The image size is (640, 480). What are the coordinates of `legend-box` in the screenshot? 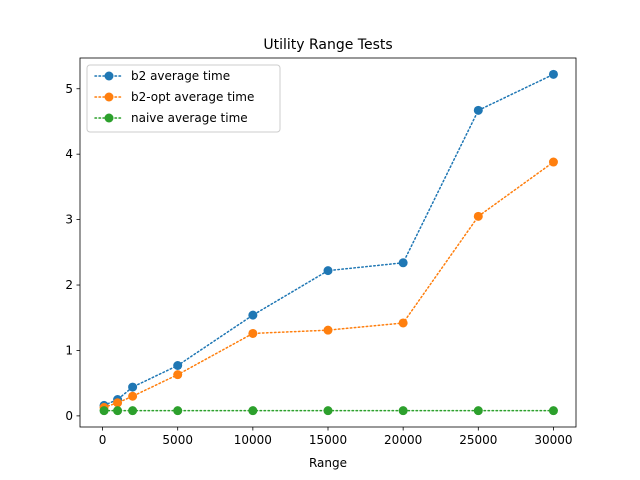 It's located at (183, 98).